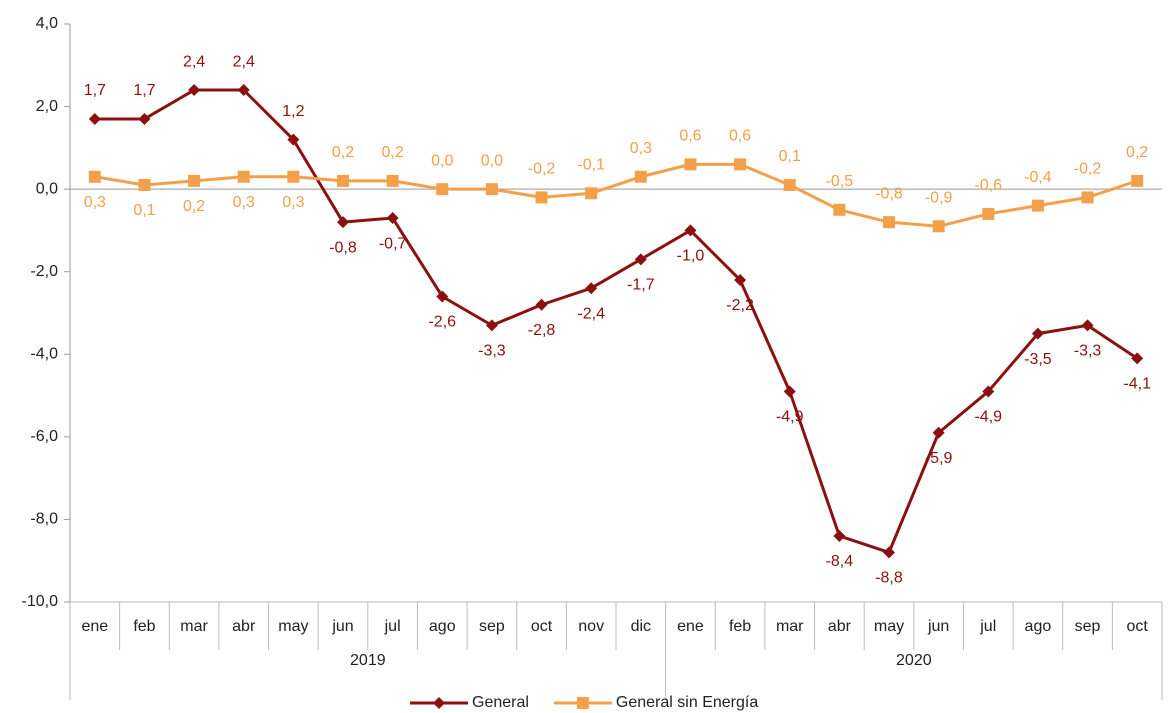  Describe the element at coordinates (1088, 626) in the screenshot. I see `x-tick-label: sep` at that location.